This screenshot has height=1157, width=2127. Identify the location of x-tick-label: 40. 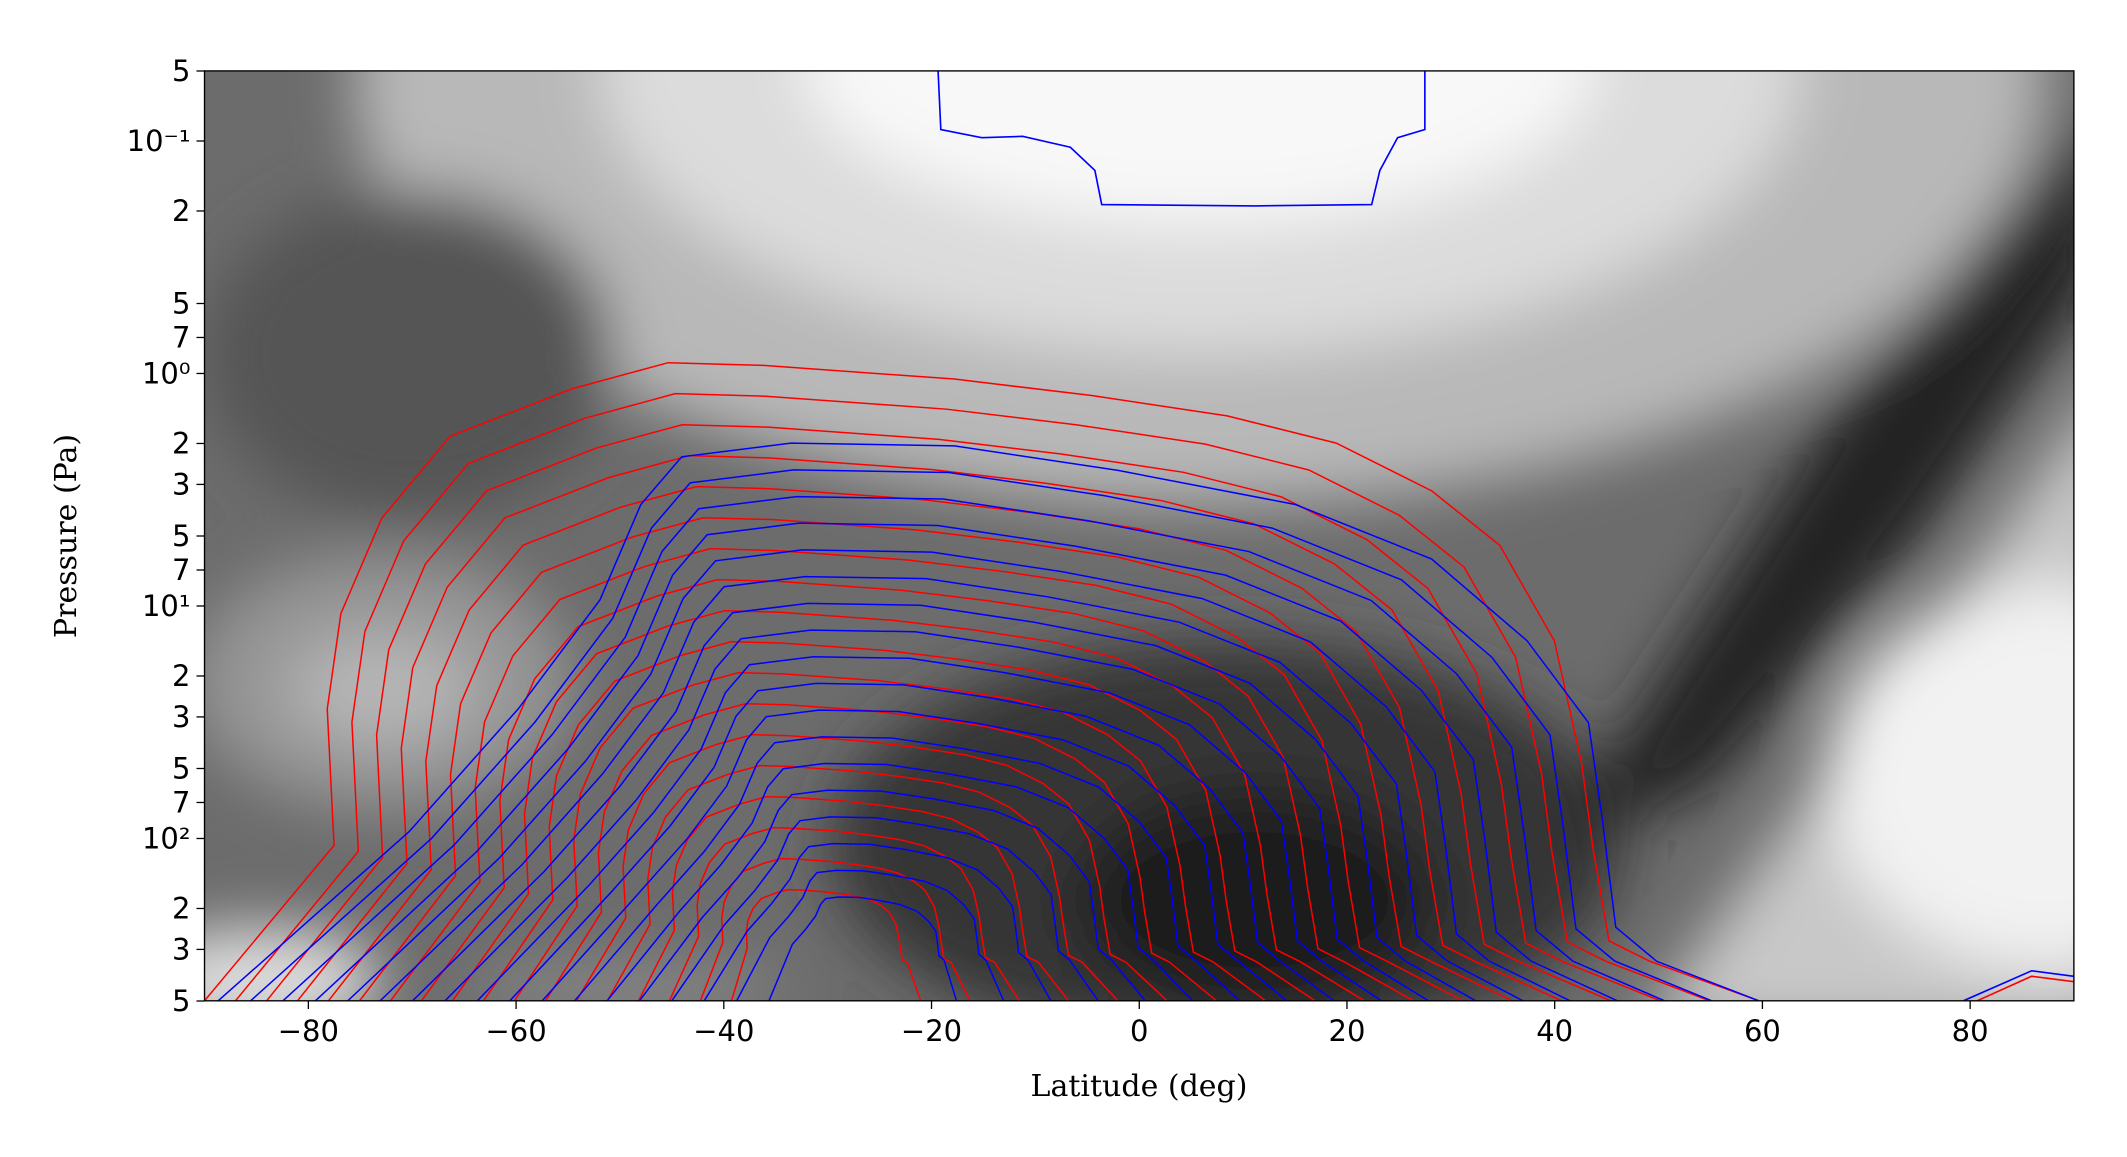
(1554, 1031).